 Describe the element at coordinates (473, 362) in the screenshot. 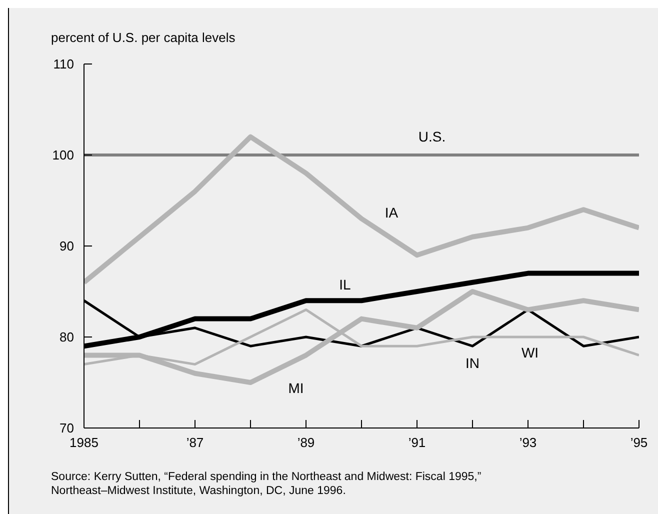

I see `series-label: IN` at that location.